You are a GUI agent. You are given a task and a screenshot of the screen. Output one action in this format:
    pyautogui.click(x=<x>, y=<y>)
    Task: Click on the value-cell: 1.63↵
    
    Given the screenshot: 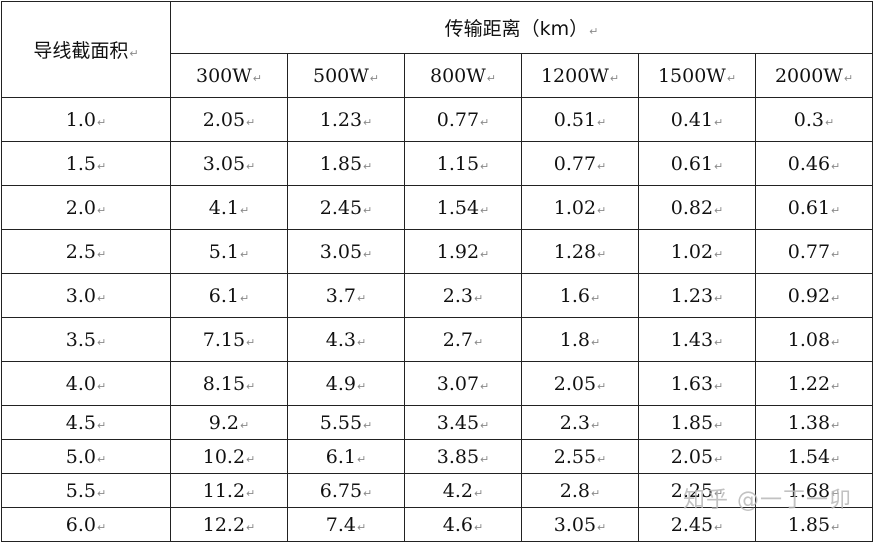 What is the action you would take?
    pyautogui.click(x=697, y=383)
    